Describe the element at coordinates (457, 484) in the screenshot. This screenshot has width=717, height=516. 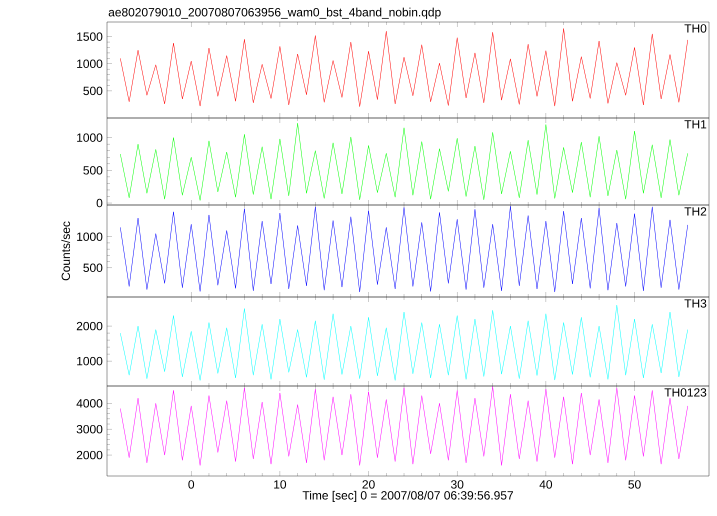
I see `x-tick-label: 30` at that location.